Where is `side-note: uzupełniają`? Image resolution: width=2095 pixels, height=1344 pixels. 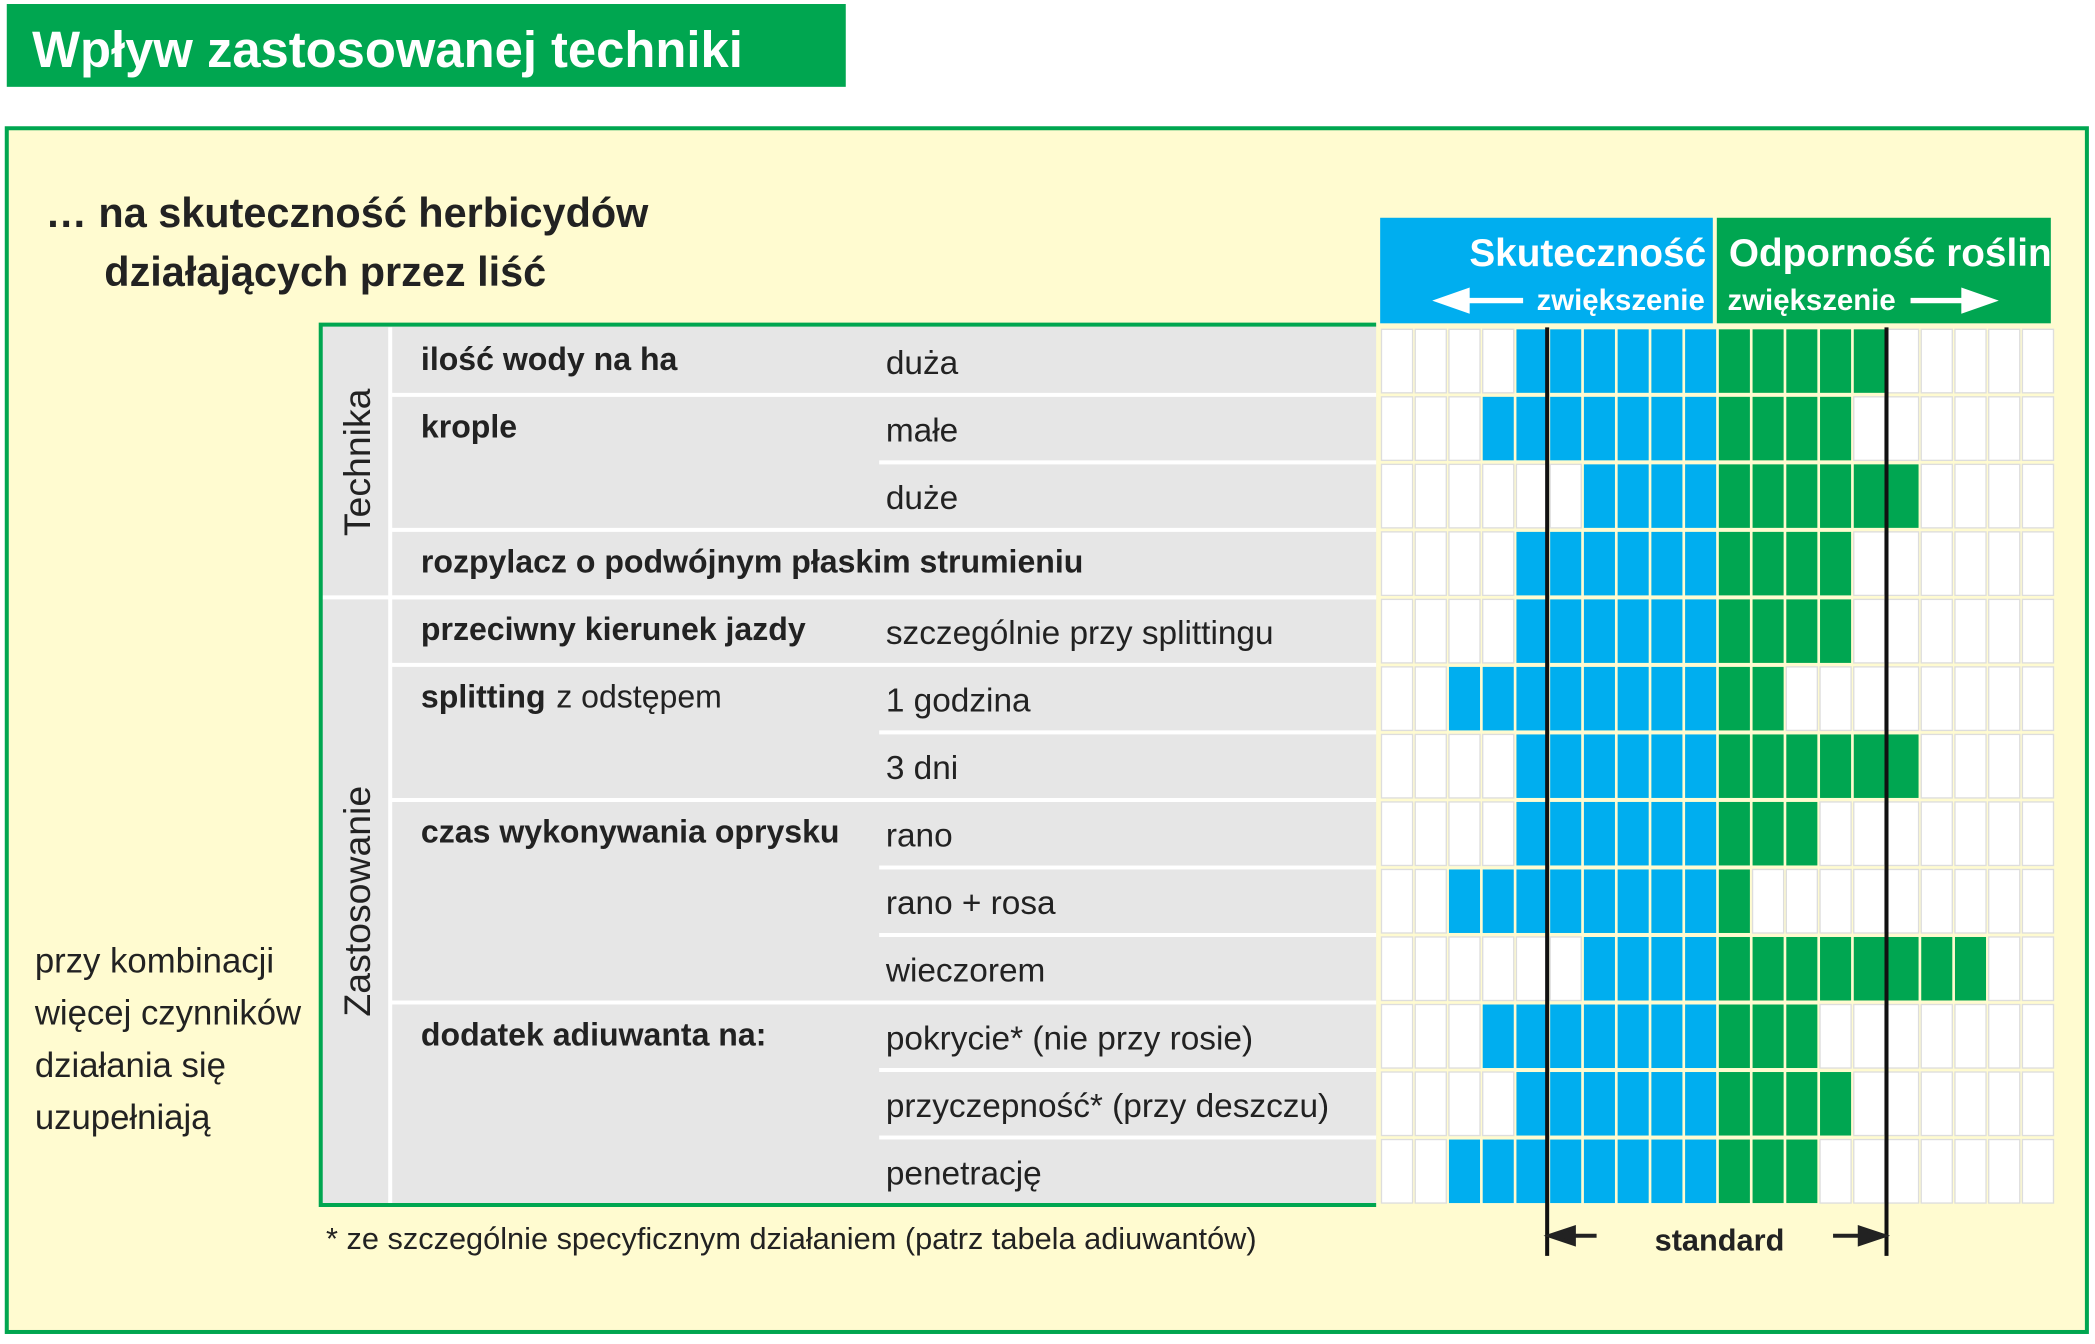 side-note: uzupełniają is located at coordinates (123, 1118).